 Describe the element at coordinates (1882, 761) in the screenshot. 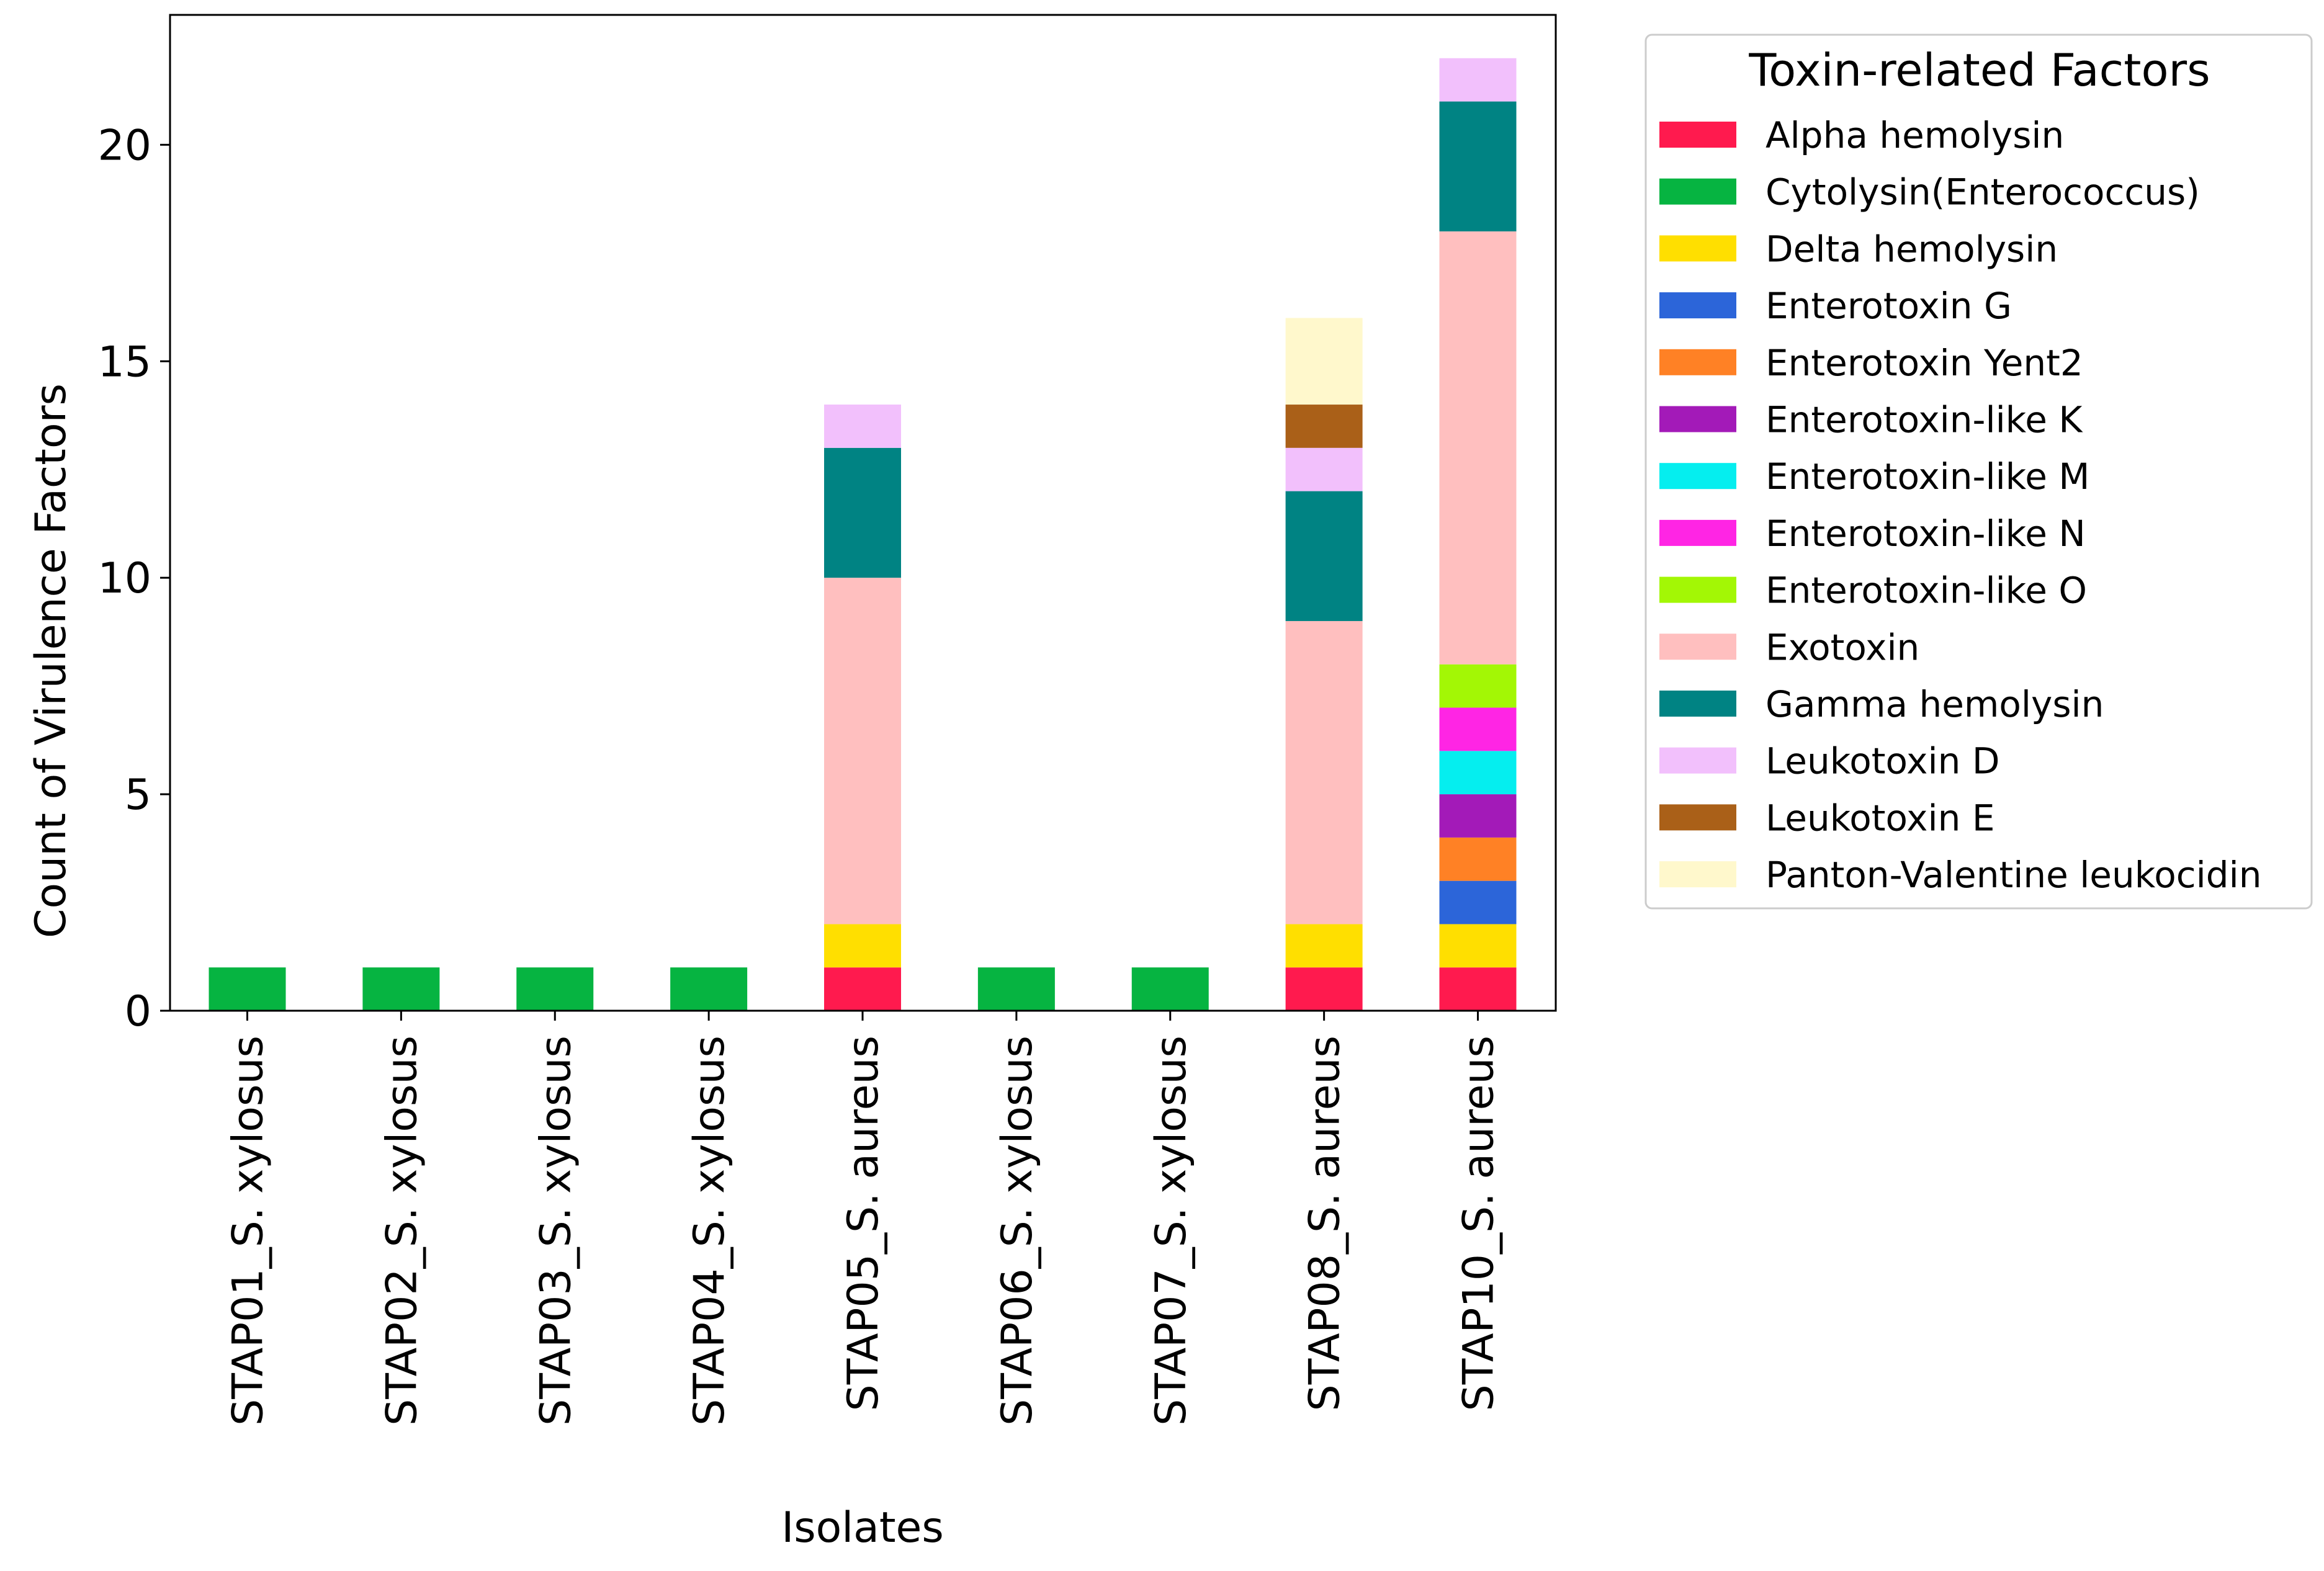

I see `legend-label-leukotoxin-d: Leukotoxin D` at that location.